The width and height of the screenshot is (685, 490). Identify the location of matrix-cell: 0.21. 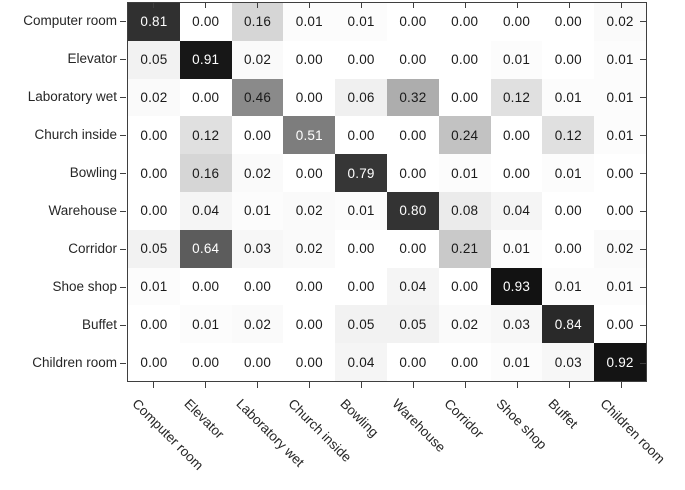
(464, 248).